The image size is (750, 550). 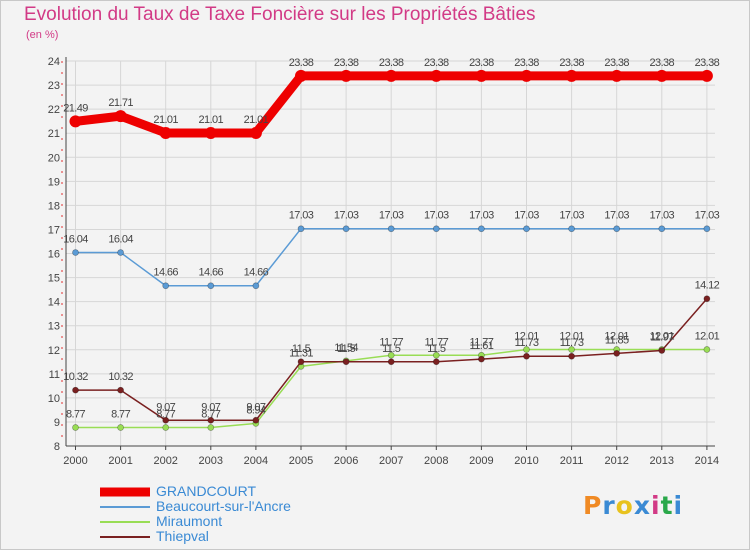 What do you see at coordinates (210, 407) in the screenshot?
I see `data-label: 9.07` at bounding box center [210, 407].